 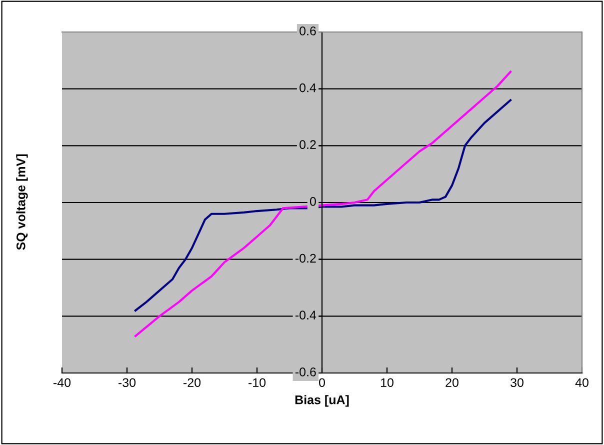 What do you see at coordinates (452, 383) in the screenshot?
I see `x-tick-label: 20` at bounding box center [452, 383].